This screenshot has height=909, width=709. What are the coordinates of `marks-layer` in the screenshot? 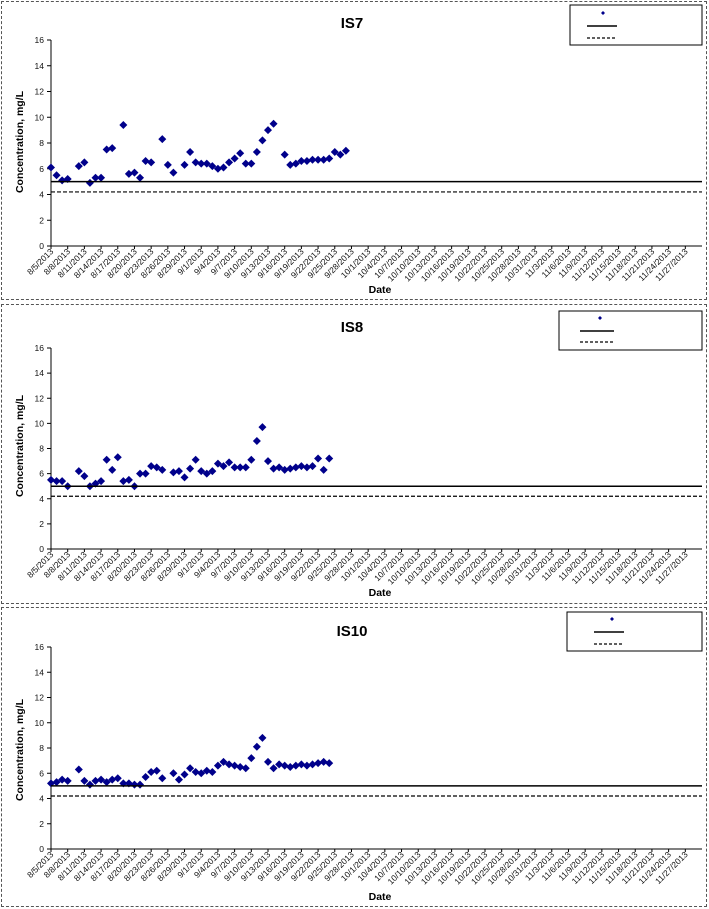 It's located at (374, 765).